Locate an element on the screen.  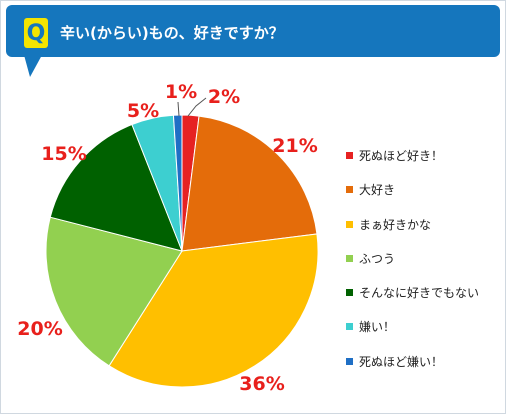
speech-bubble-tail is located at coordinates (33, 66).